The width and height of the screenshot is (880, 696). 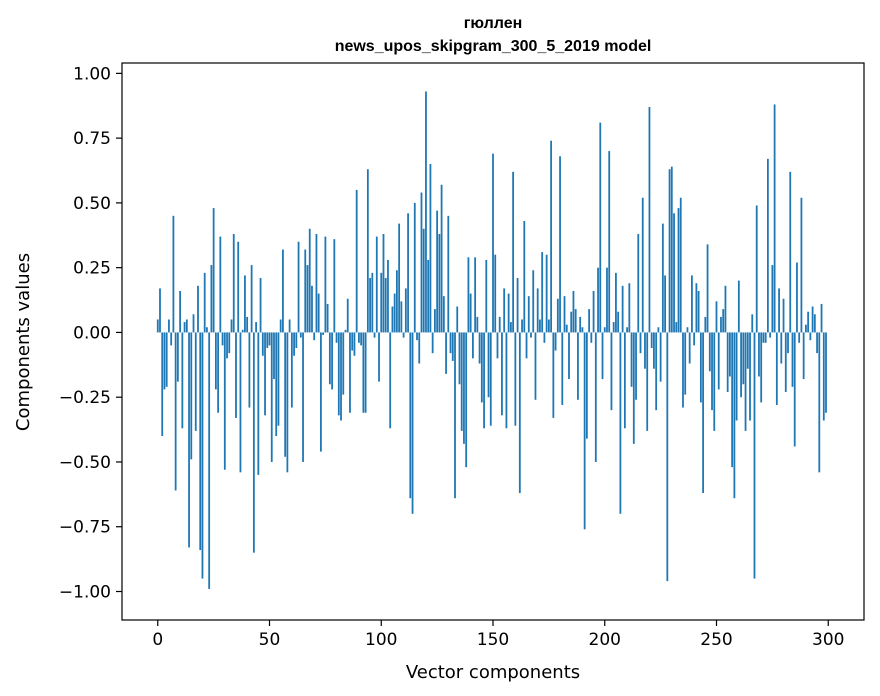 I want to click on x-tick-label: 250, so click(x=716, y=640).